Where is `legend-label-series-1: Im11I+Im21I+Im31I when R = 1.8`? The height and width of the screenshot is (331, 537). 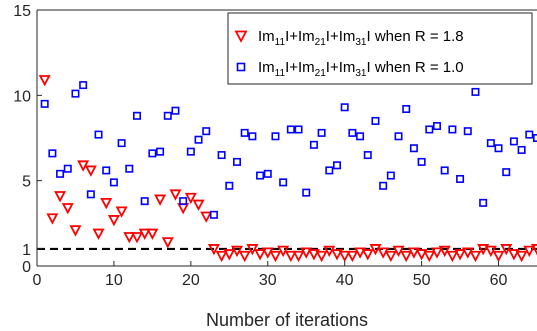
legend-label-series-1: Im11I+Im21I+Im31I when R = 1.8 is located at coordinates (361, 38).